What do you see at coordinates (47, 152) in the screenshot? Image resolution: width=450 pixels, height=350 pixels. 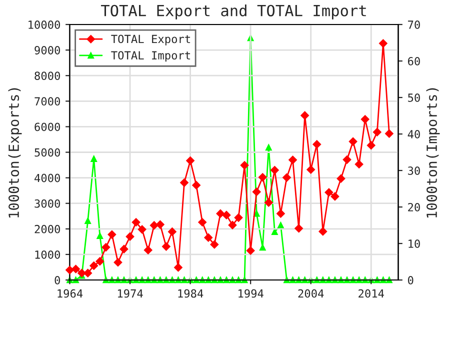 I see `y-tick-label: 5000` at bounding box center [47, 152].